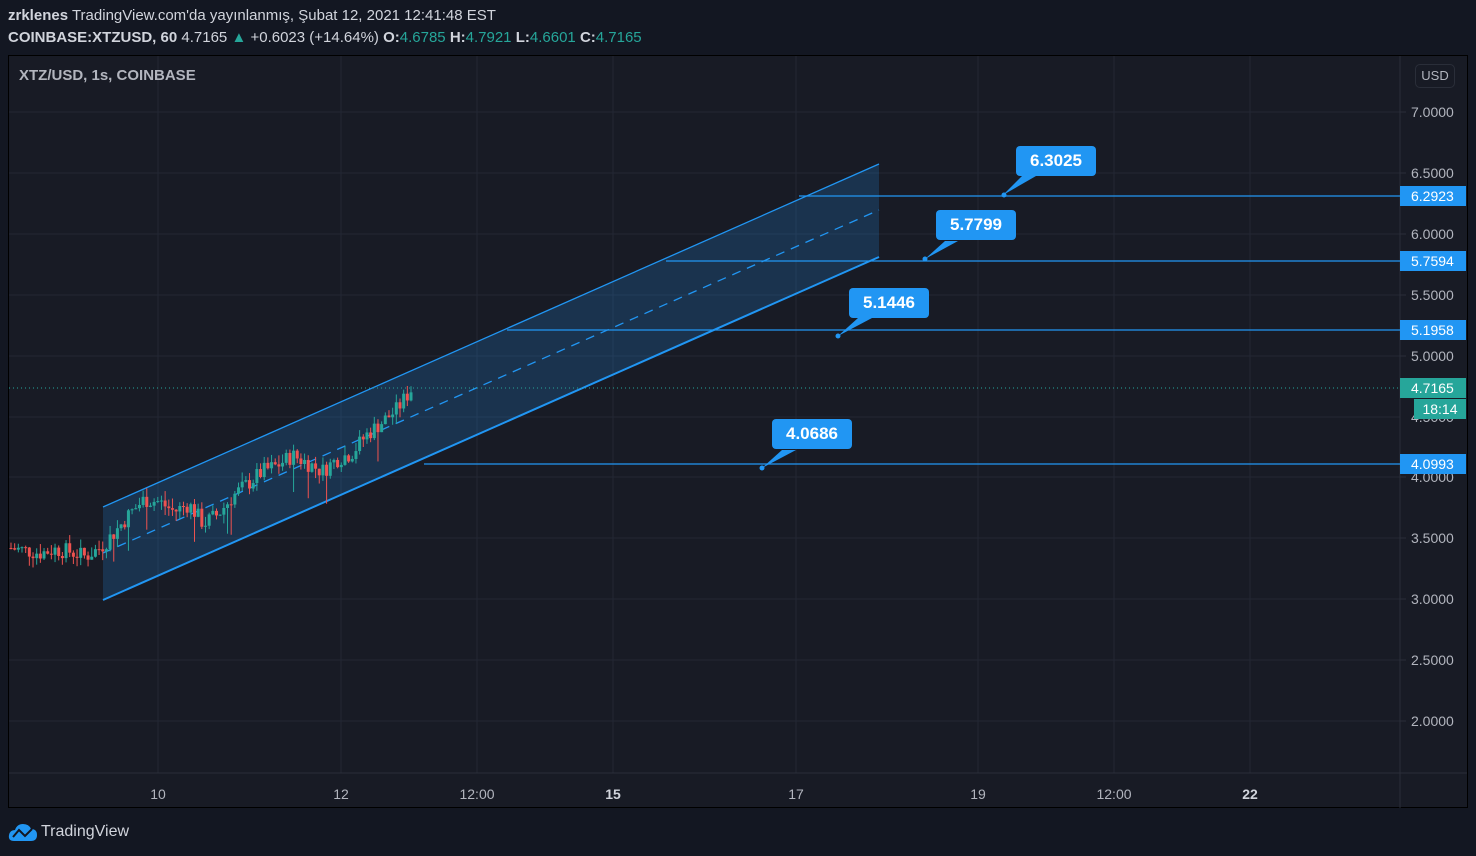  Describe the element at coordinates (1432, 599) in the screenshot. I see `y-tick: 3.0000` at that location.